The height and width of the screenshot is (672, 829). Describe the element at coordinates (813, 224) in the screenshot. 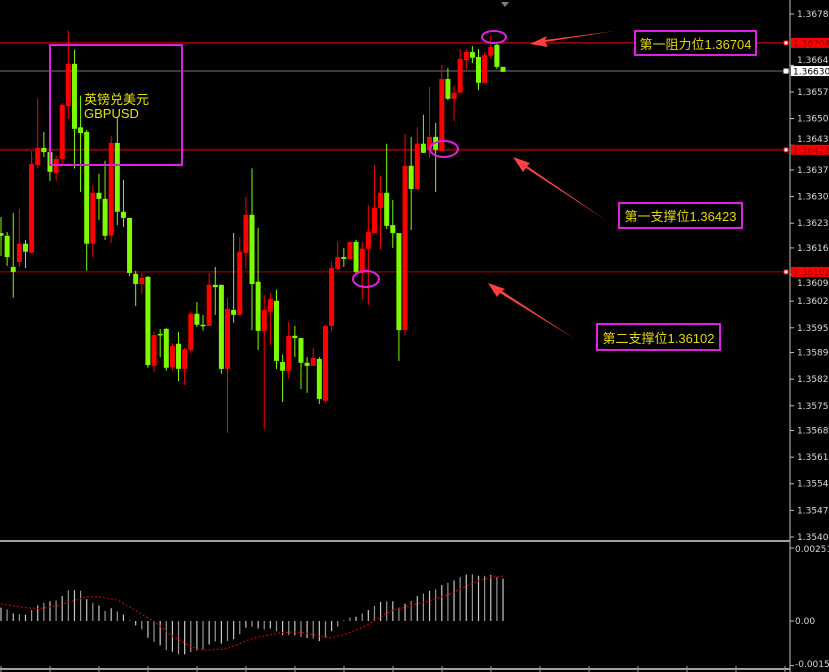

I see `price-tick-label: 1.36230` at that location.